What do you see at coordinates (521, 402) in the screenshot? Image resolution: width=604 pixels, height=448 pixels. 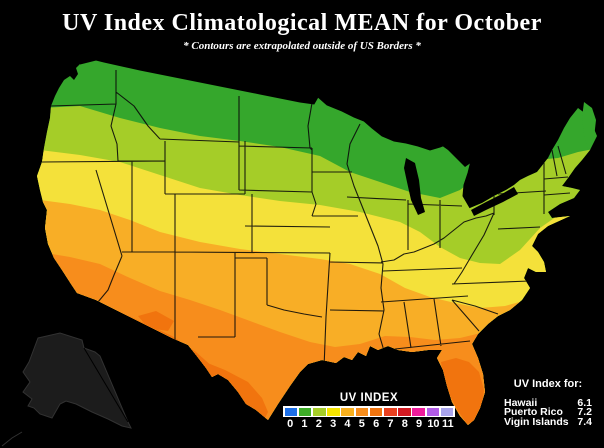 I see `territory-name: Hawaii` at bounding box center [521, 402].